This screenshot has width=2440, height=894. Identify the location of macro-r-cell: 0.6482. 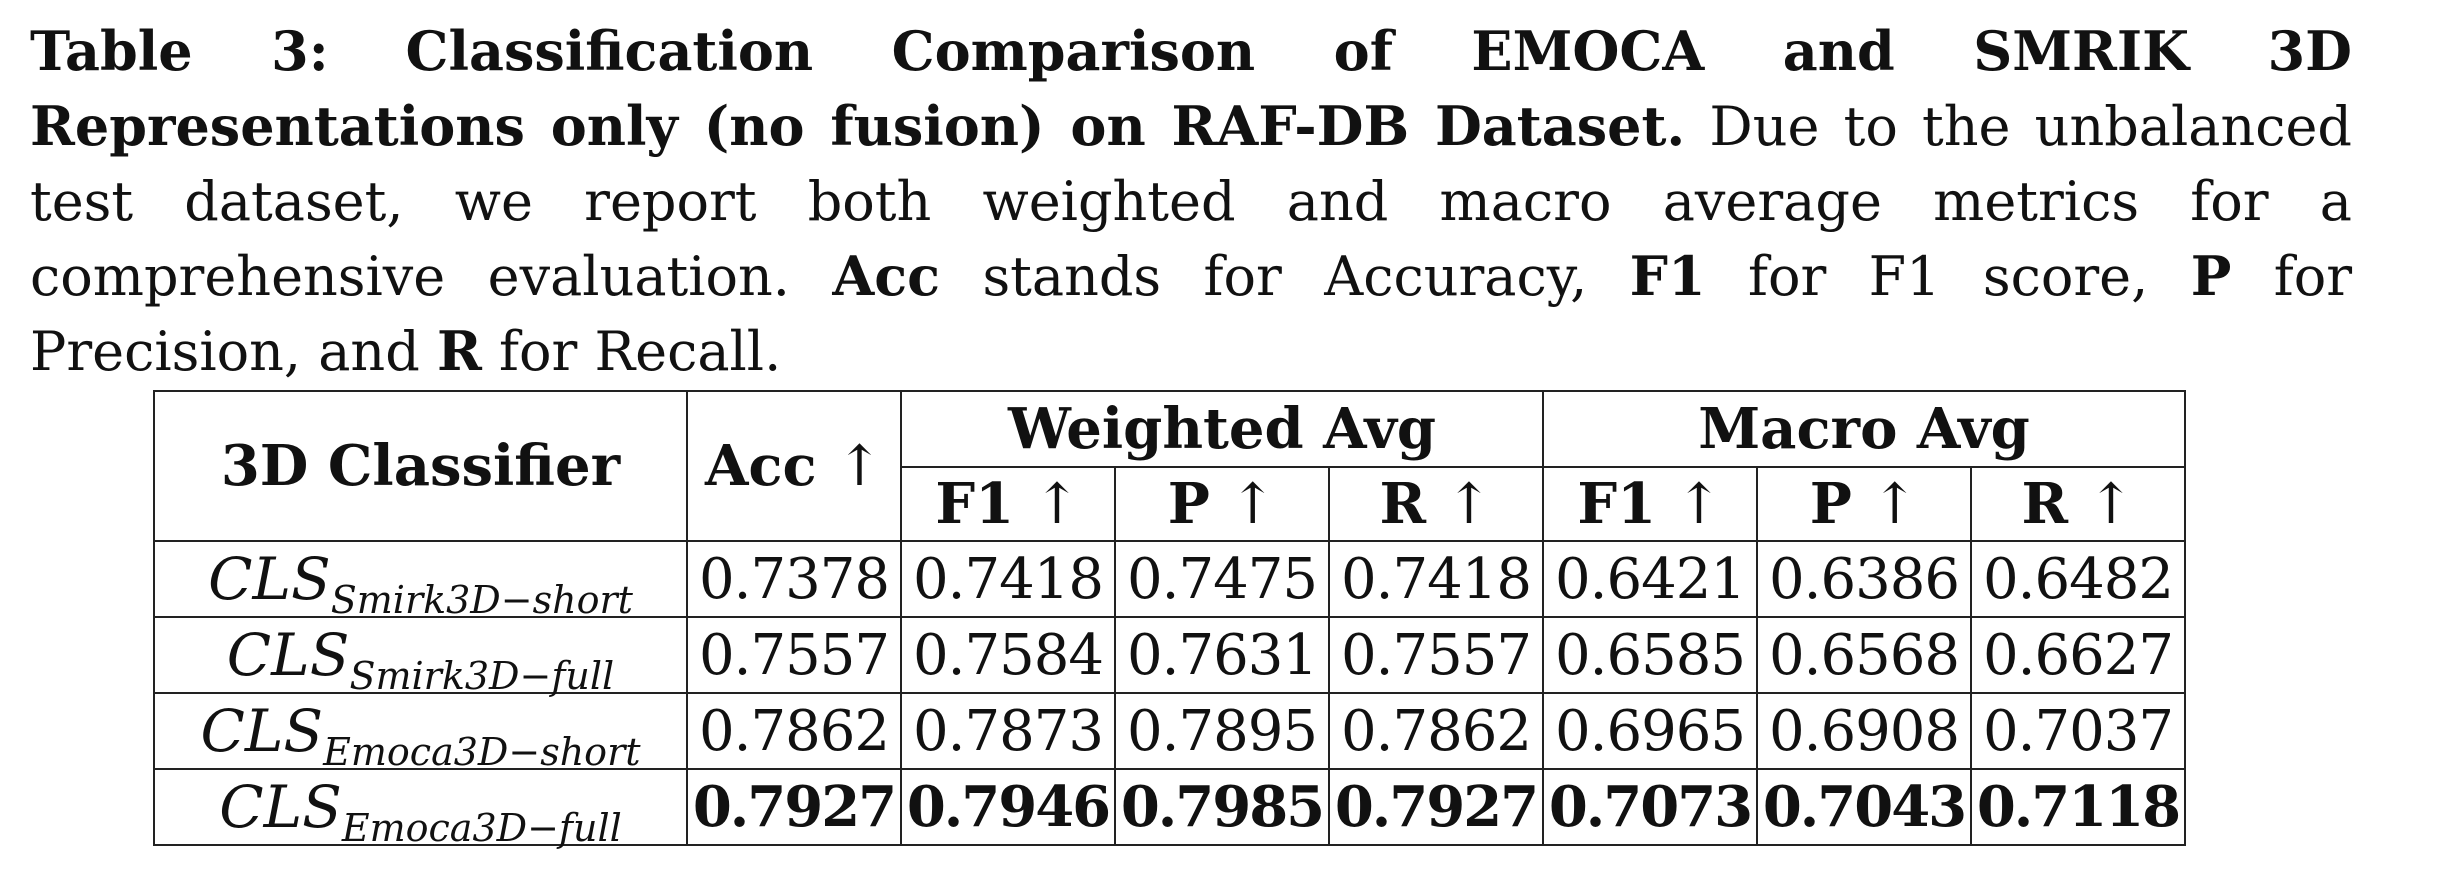
(2078, 579).